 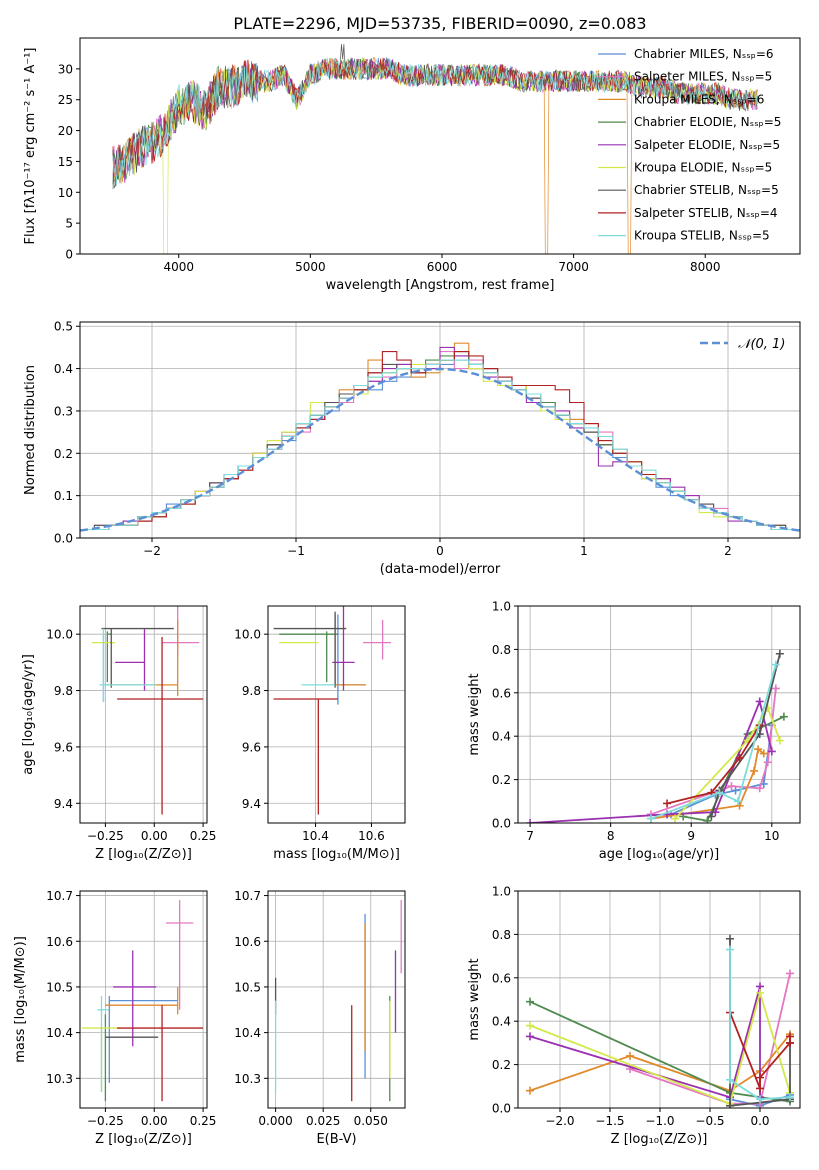 What do you see at coordinates (154, 1121) in the screenshot?
I see `x-tick-label: 0.00` at bounding box center [154, 1121].